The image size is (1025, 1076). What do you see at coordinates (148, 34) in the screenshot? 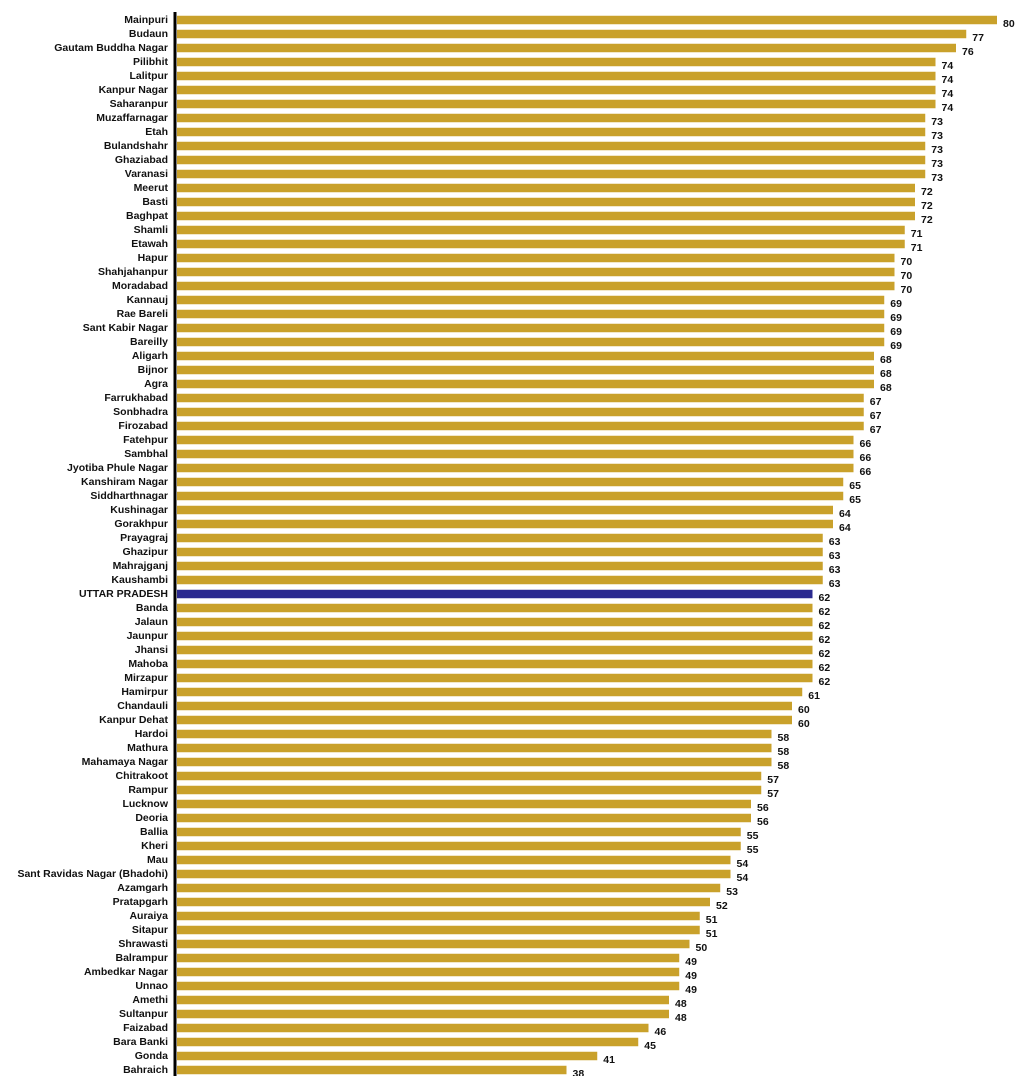
I see `y-tick-label: Budaun` at bounding box center [148, 34].